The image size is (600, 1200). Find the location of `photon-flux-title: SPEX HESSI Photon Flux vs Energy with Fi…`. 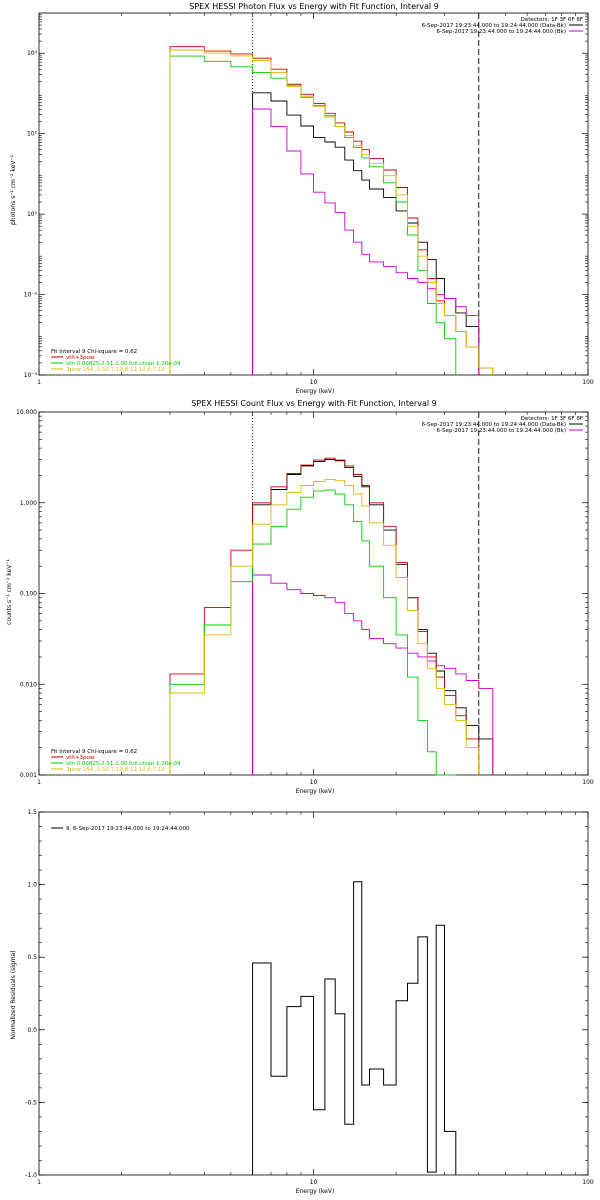

photon-flux-title: SPEX HESSI Photon Flux vs Energy with Fi… is located at coordinates (314, 6).